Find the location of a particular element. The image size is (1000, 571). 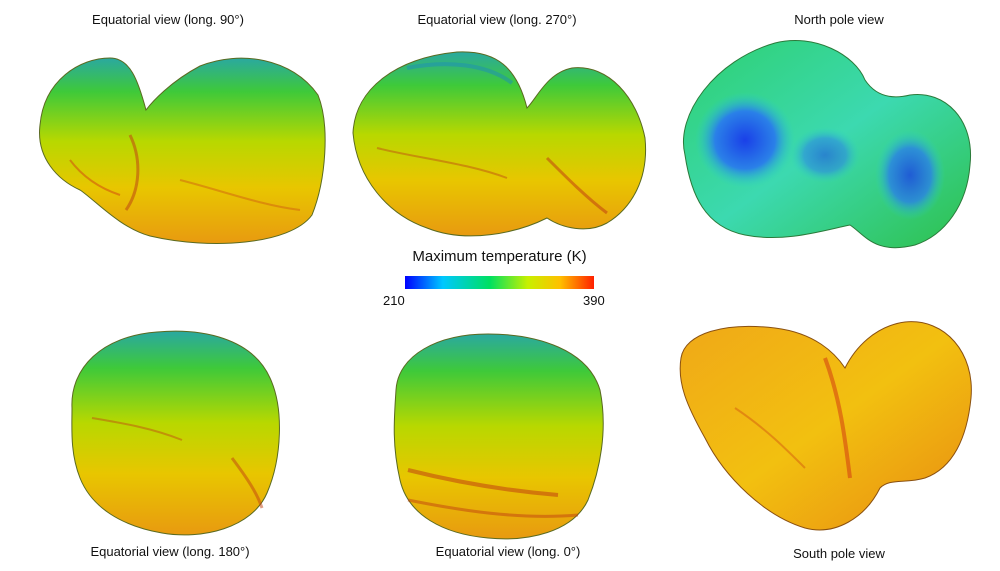

colorbar-max-label: 390 is located at coordinates (594, 300).